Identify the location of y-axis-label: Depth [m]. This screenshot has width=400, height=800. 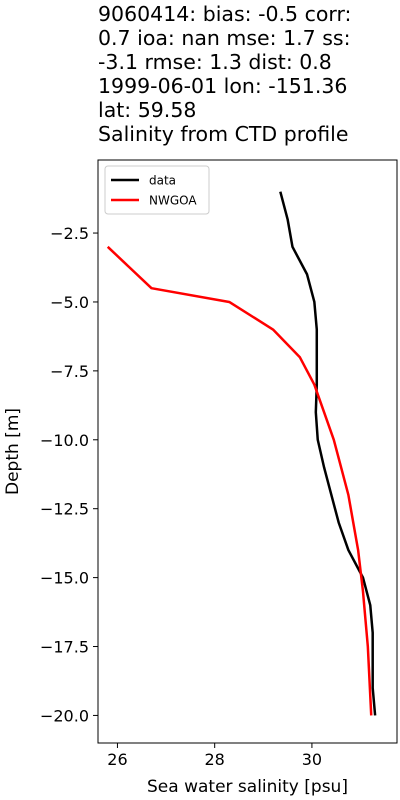
(13, 451).